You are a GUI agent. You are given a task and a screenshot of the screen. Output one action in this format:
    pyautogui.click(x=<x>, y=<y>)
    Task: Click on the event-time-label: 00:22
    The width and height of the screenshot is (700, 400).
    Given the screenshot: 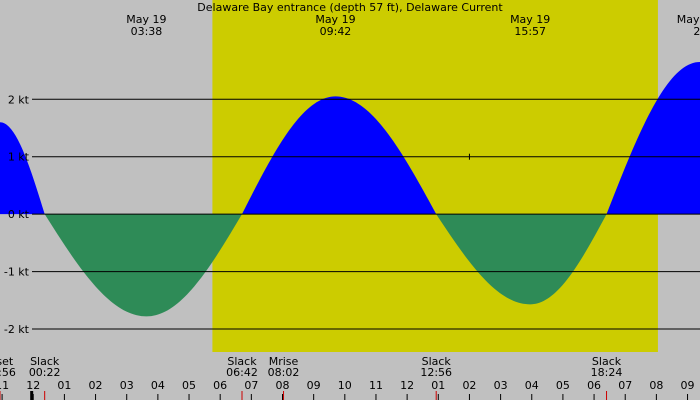 What is the action you would take?
    pyautogui.click(x=45, y=372)
    